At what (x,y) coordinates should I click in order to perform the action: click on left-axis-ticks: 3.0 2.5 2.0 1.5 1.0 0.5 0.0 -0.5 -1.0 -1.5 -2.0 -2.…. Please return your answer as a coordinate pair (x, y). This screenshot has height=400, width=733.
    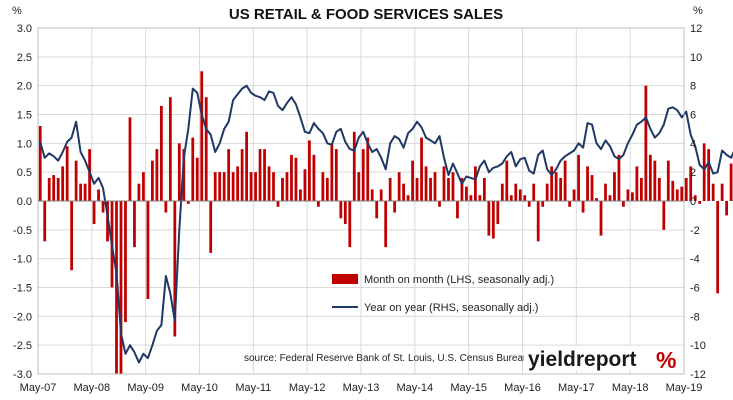
    Looking at the image, I should click on (22, 202).